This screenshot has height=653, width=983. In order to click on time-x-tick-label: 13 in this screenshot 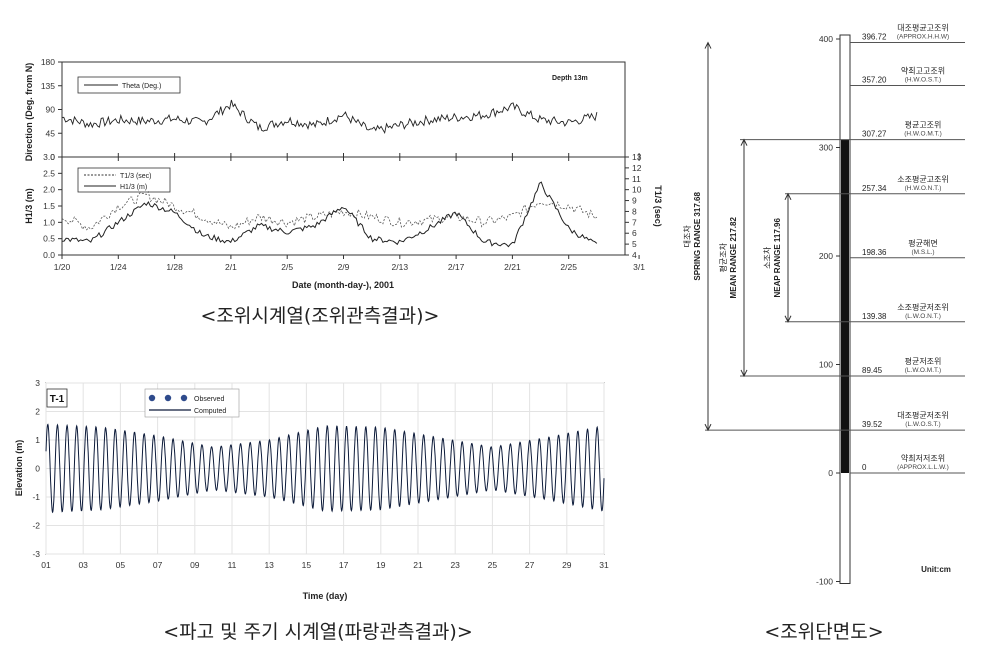, I will do `click(269, 565)`.